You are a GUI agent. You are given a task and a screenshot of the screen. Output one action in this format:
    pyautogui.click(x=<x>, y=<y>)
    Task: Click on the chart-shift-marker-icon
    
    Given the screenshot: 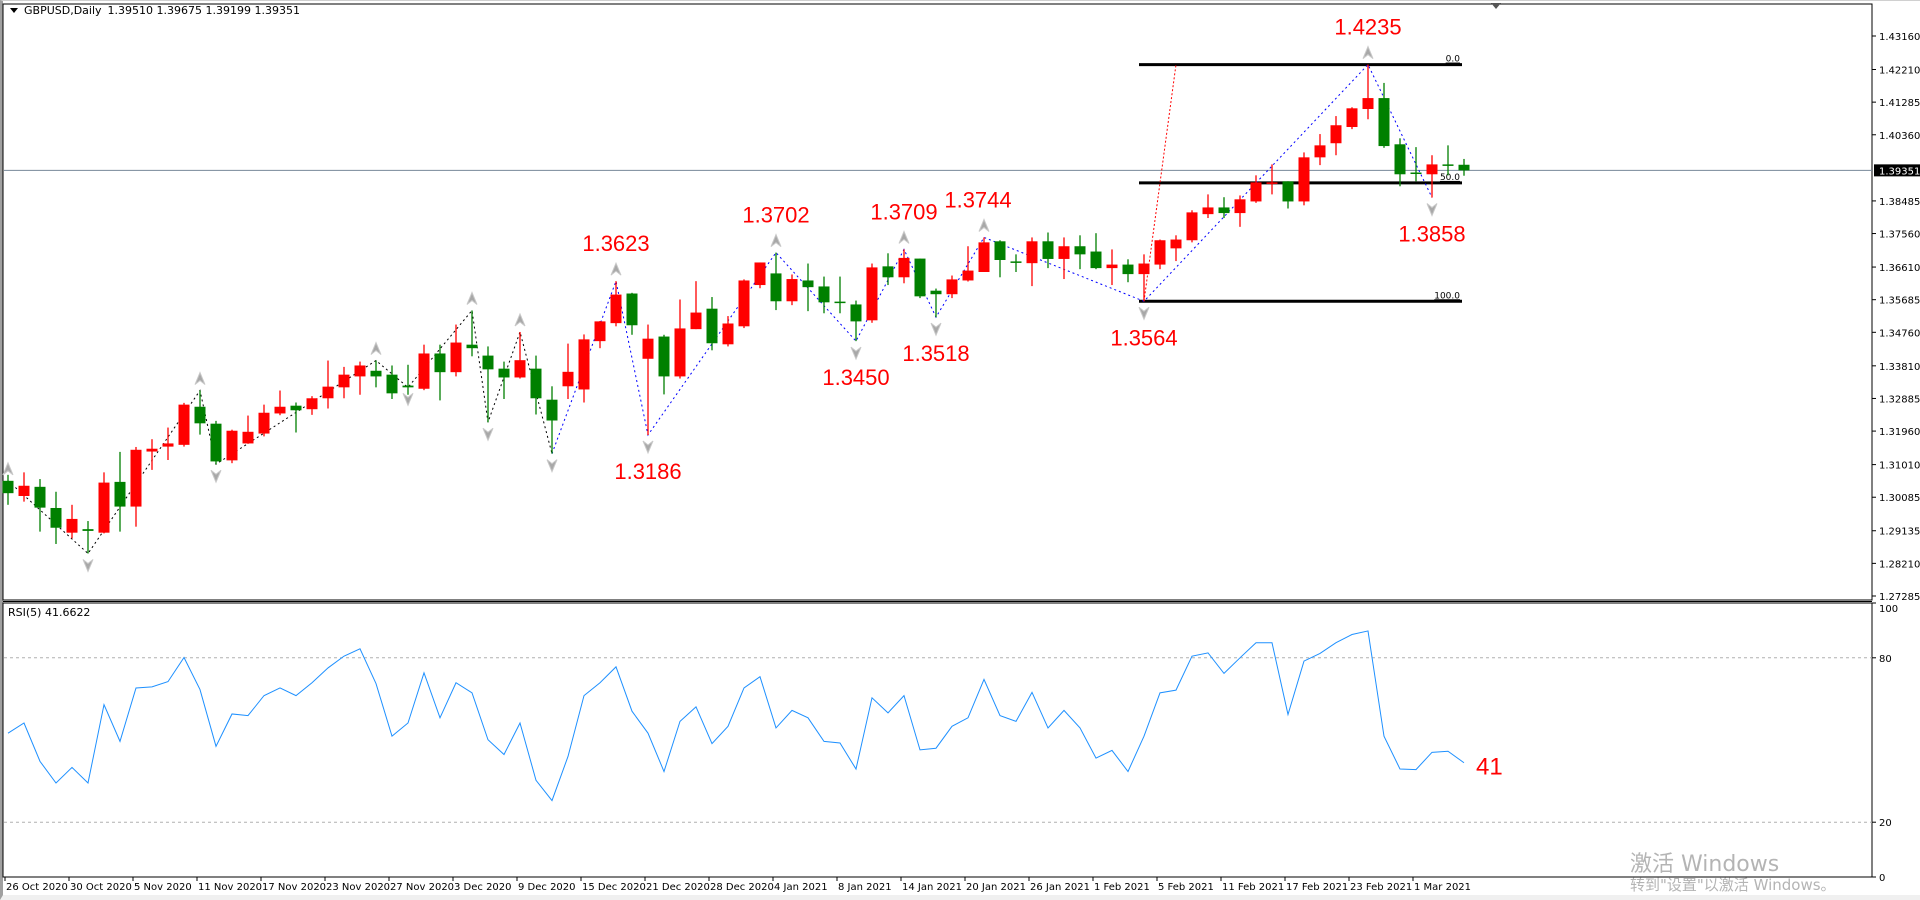 What is the action you would take?
    pyautogui.click(x=1496, y=6)
    